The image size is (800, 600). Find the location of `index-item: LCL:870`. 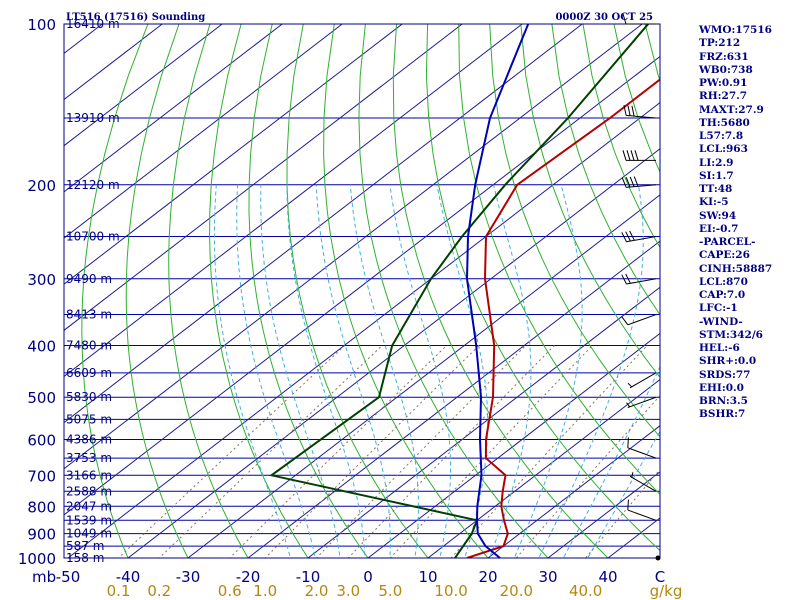

index-item: LCL:870 is located at coordinates (723, 281).